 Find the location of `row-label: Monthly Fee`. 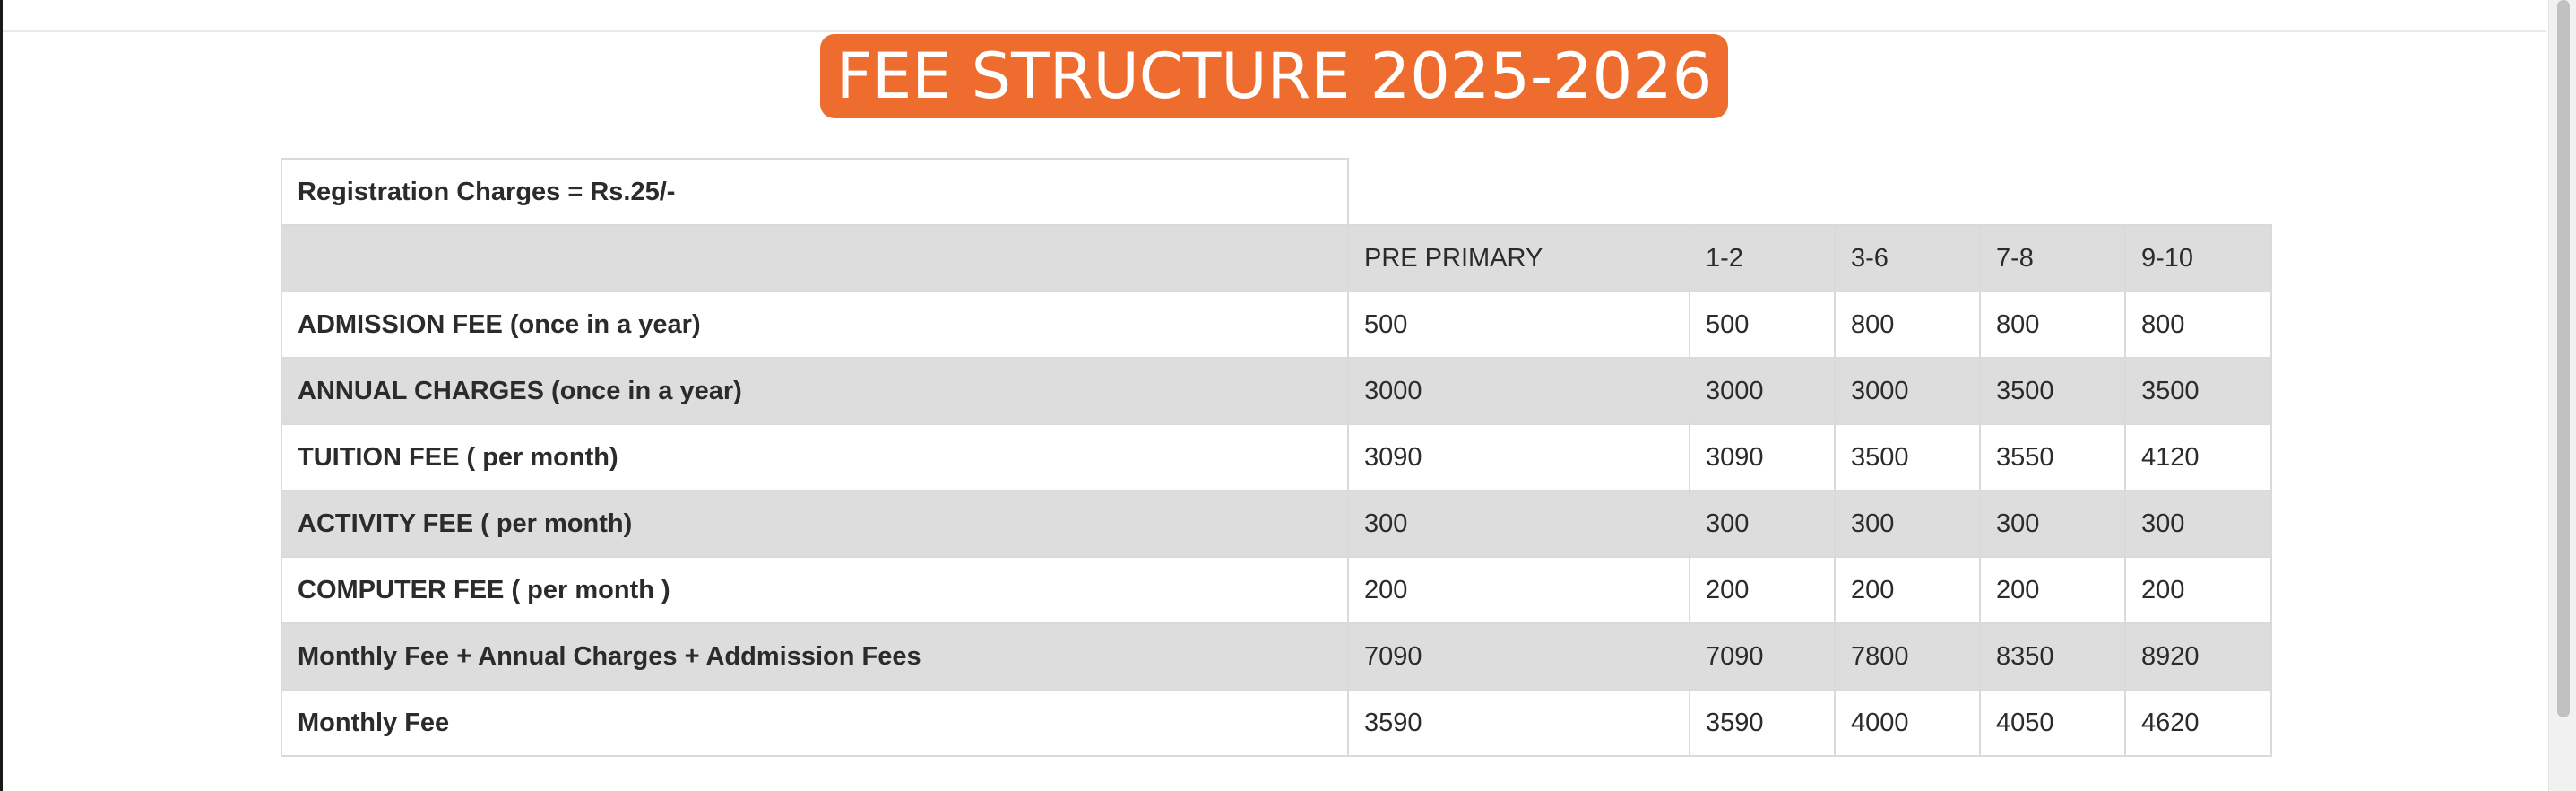

row-label: Monthly Fee is located at coordinates (815, 723).